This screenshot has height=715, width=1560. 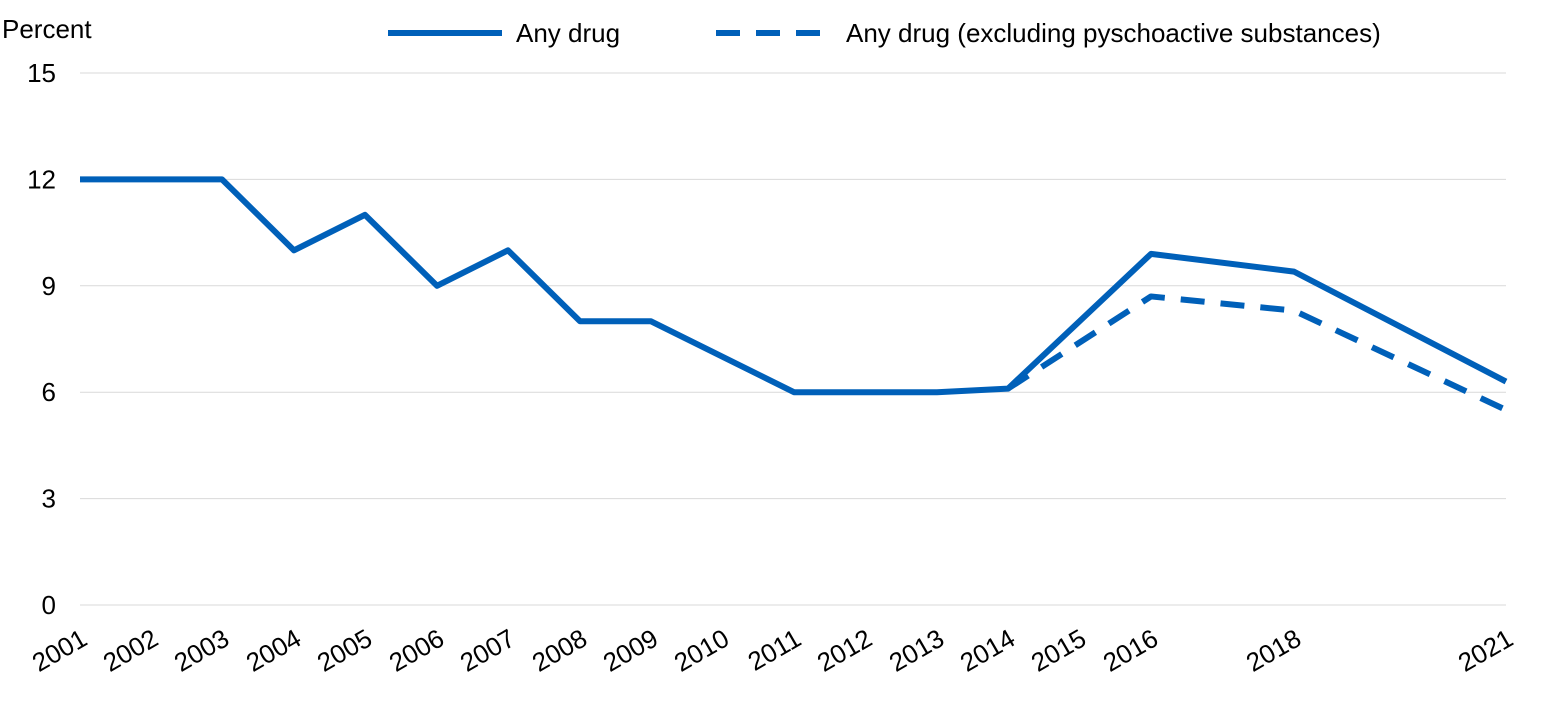 I want to click on y-tick-label: 12, so click(x=41, y=179).